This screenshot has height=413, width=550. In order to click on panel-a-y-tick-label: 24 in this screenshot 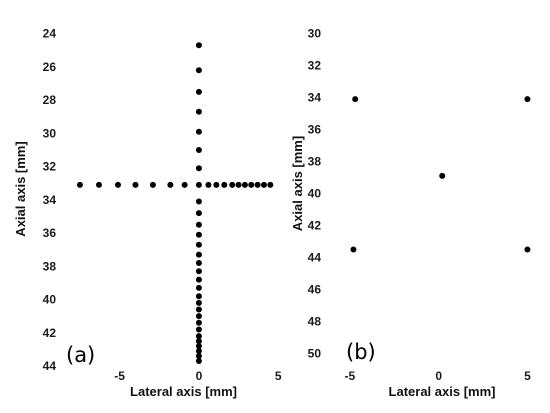, I will do `click(50, 34)`.